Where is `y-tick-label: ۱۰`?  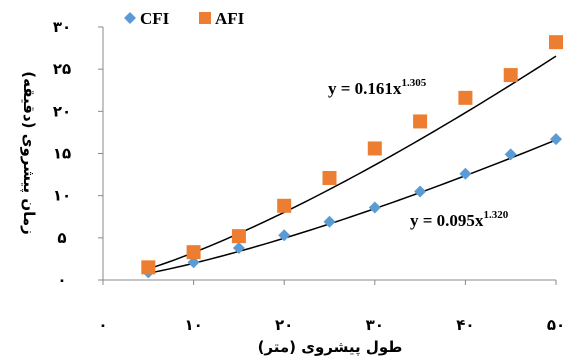
y-tick-label: ۱۰ is located at coordinates (62, 196).